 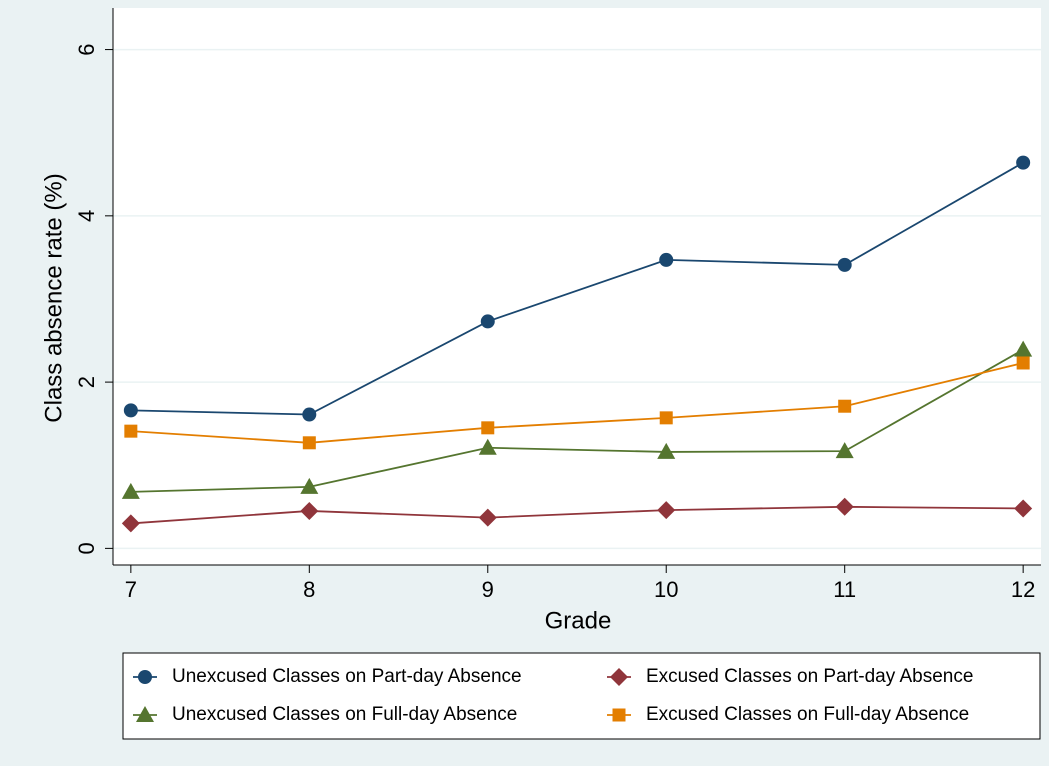 What do you see at coordinates (809, 676) in the screenshot?
I see `legend-label: Excused Classes on Part-day Absence` at bounding box center [809, 676].